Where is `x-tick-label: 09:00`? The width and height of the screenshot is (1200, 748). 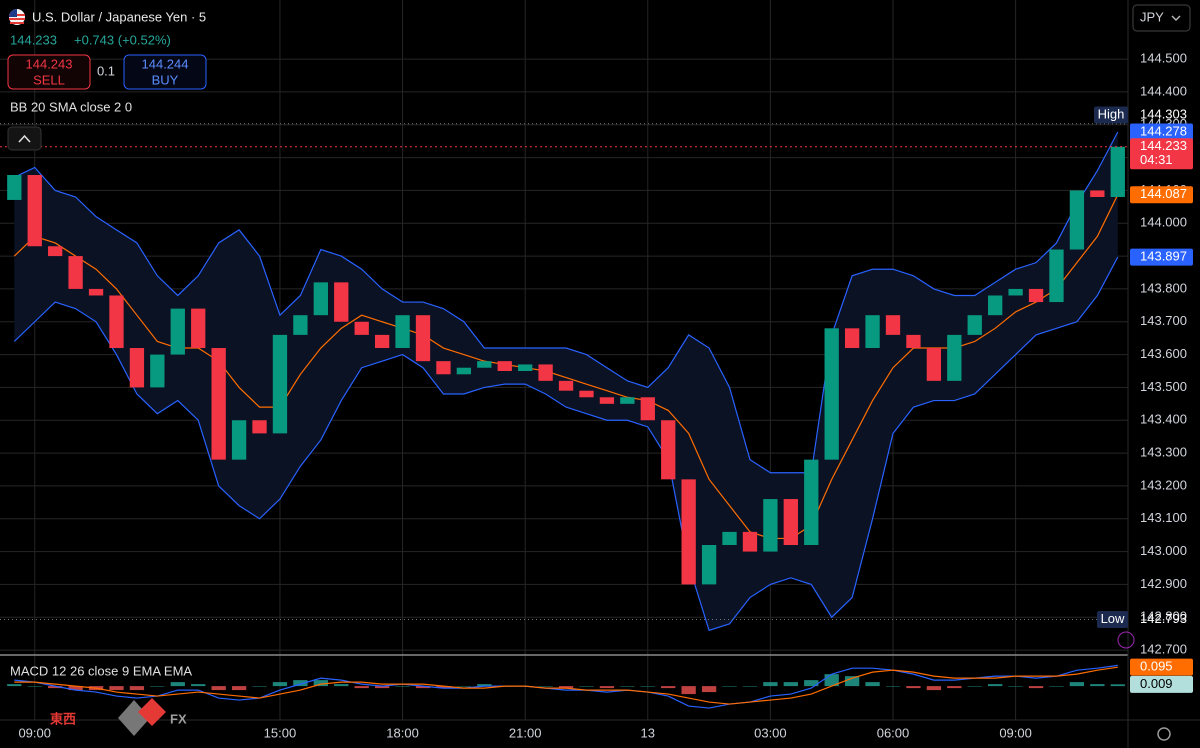
x-tick-label: 09:00 is located at coordinates (1015, 732).